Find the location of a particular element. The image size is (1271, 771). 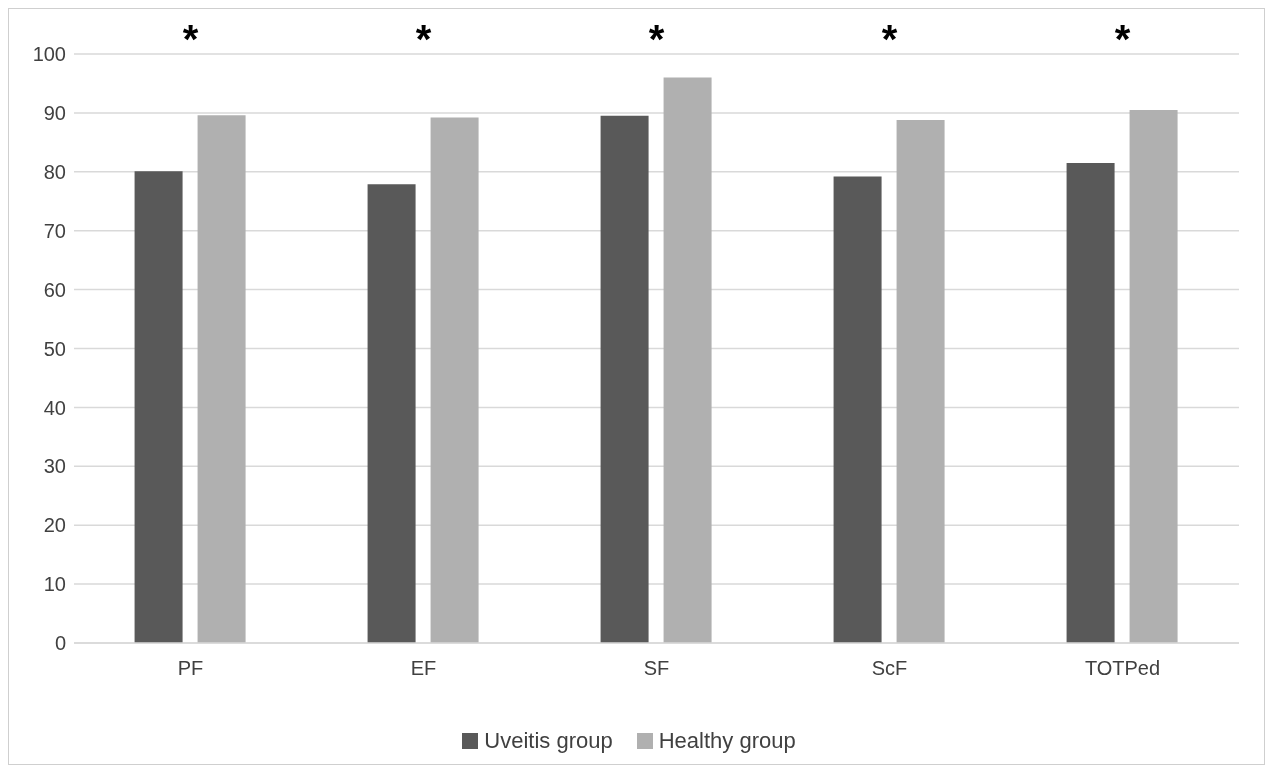

x-tick-label: ScF is located at coordinates (889, 668).